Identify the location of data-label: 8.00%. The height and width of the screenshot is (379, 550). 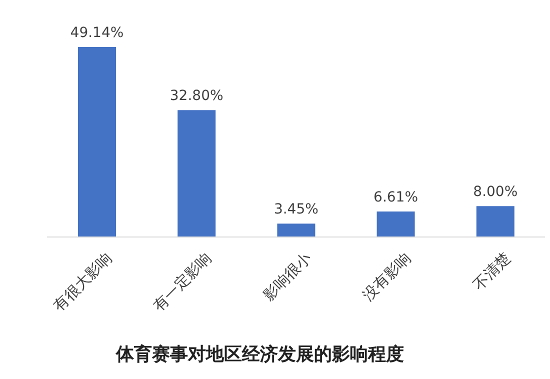
(495, 192).